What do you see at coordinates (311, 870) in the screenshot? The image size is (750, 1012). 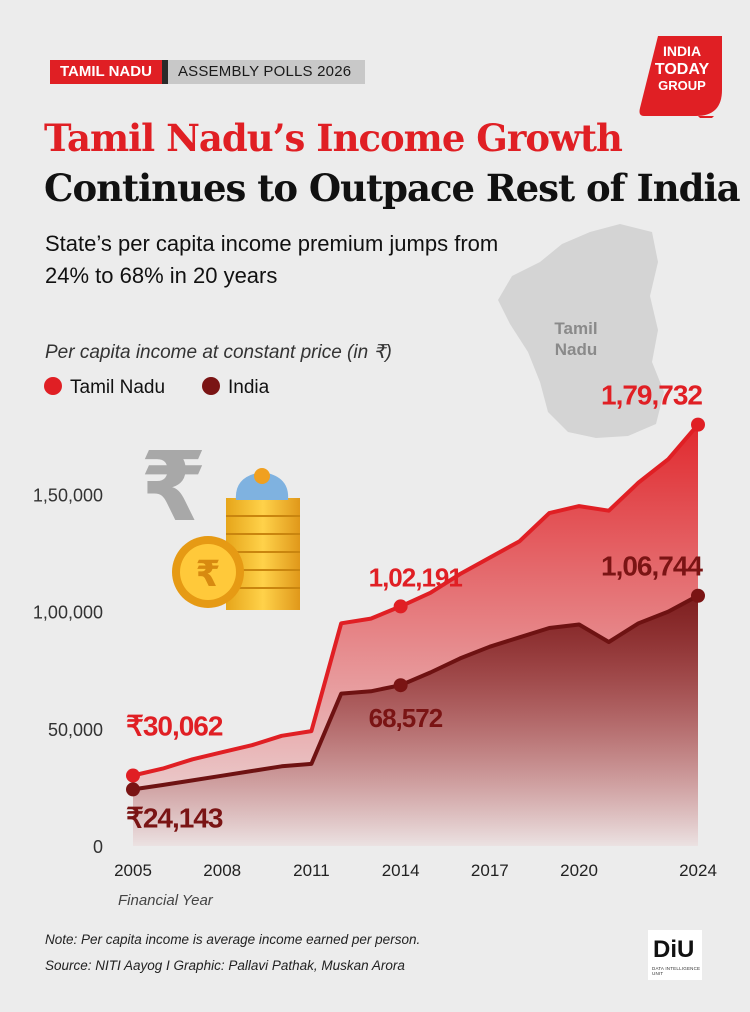 I see `x-tick-label: 2011` at bounding box center [311, 870].